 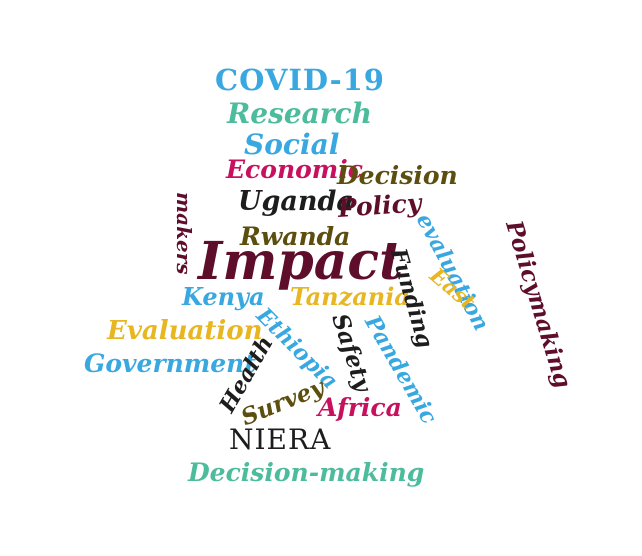 I want to click on word-policy: Policy, so click(x=379, y=205).